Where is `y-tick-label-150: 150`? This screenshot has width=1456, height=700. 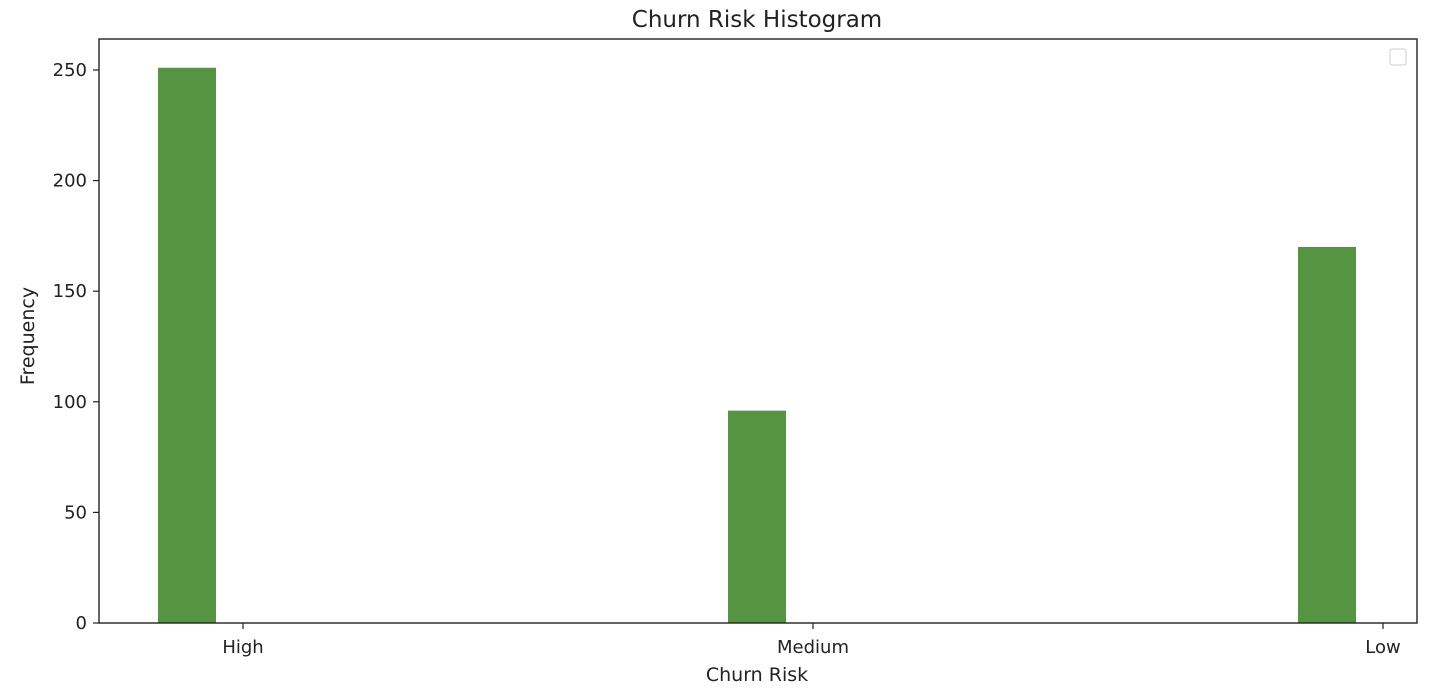 y-tick-label-150: 150 is located at coordinates (70, 291).